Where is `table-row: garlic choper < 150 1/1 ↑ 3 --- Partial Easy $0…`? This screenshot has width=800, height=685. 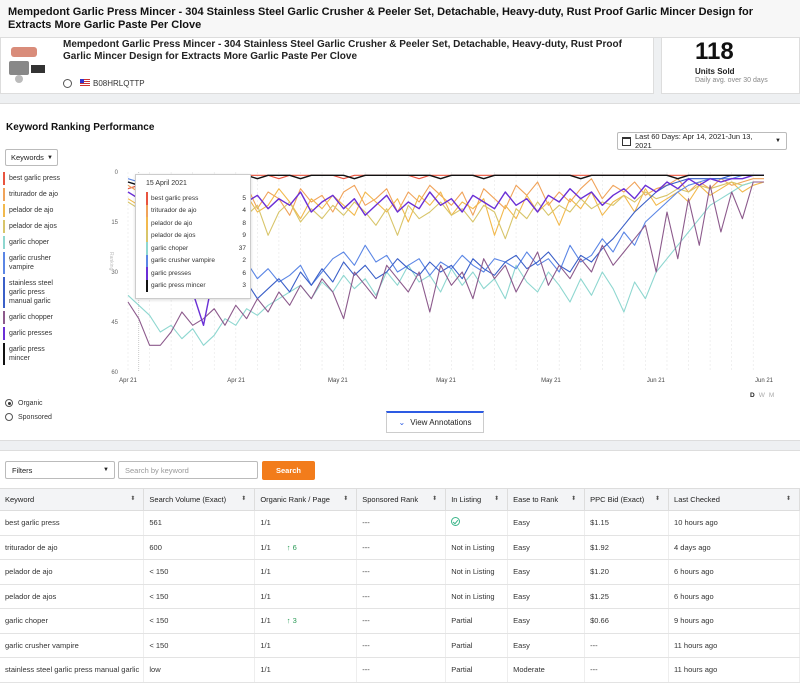
table-row: garlic choper < 150 1/1 ↑ 3 --- Partial Easy $0… is located at coordinates (400, 621).